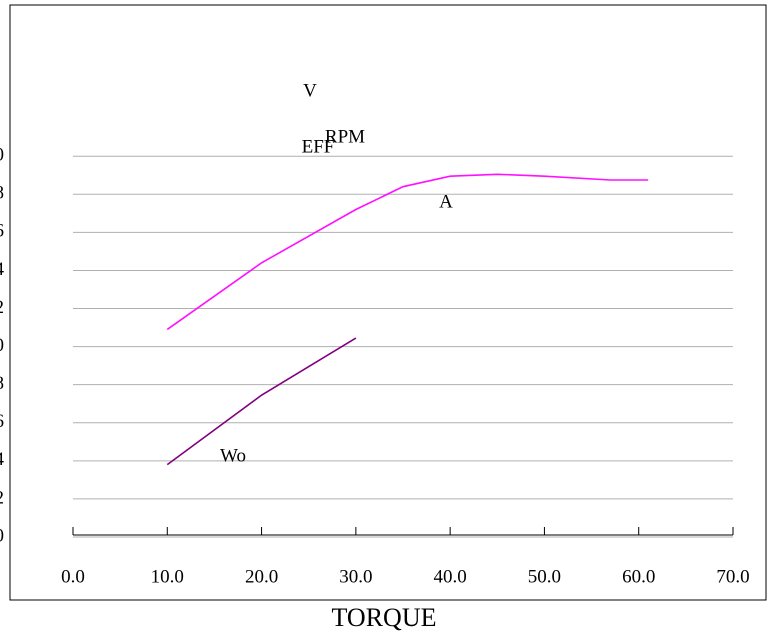  Describe the element at coordinates (446, 201) in the screenshot. I see `series-label: A` at that location.